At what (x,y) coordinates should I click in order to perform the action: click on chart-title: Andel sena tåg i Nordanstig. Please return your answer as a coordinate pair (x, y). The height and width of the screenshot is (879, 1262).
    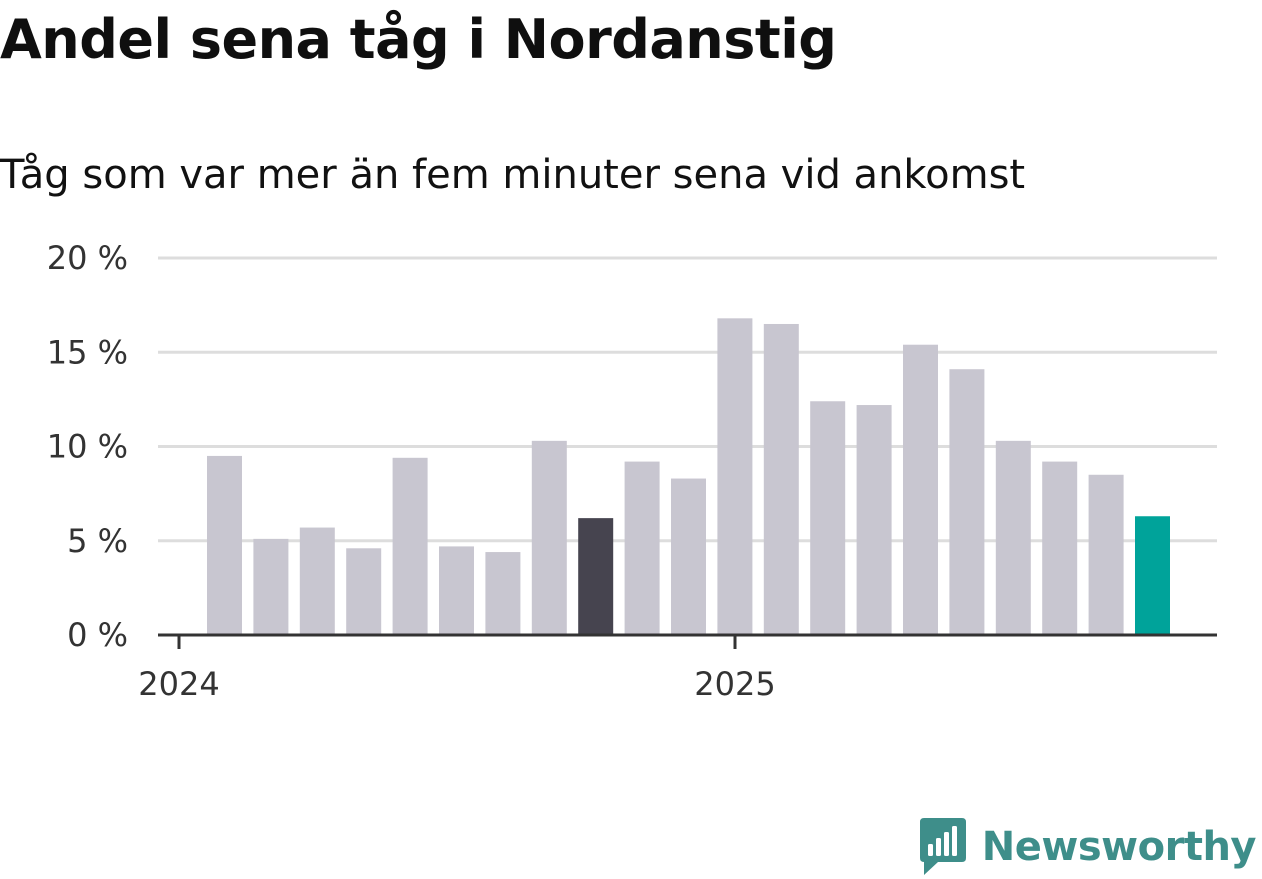
    Looking at the image, I should click on (418, 39).